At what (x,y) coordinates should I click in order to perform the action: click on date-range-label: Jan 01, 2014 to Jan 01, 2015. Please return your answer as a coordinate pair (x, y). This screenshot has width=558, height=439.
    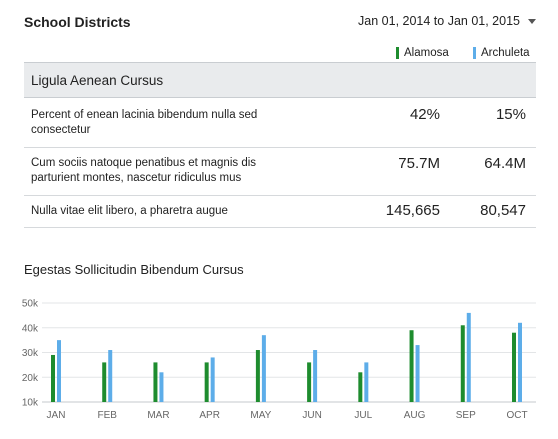
    Looking at the image, I should click on (439, 21).